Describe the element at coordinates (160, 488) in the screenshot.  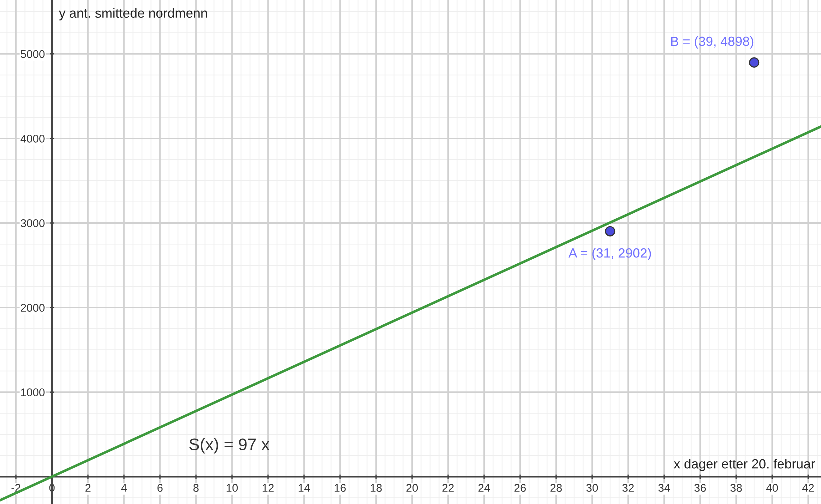
I see `x-tick-label: 6` at that location.